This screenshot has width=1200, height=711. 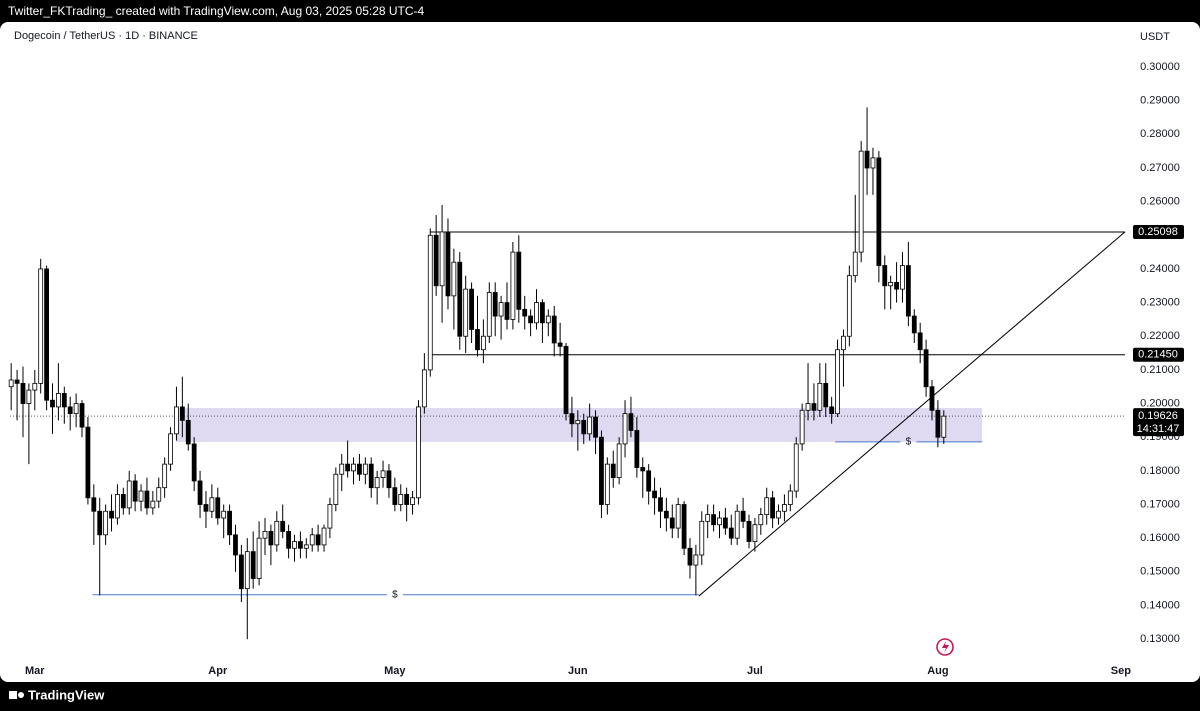 What do you see at coordinates (755, 671) in the screenshot?
I see `x-tick-label: Jul` at bounding box center [755, 671].